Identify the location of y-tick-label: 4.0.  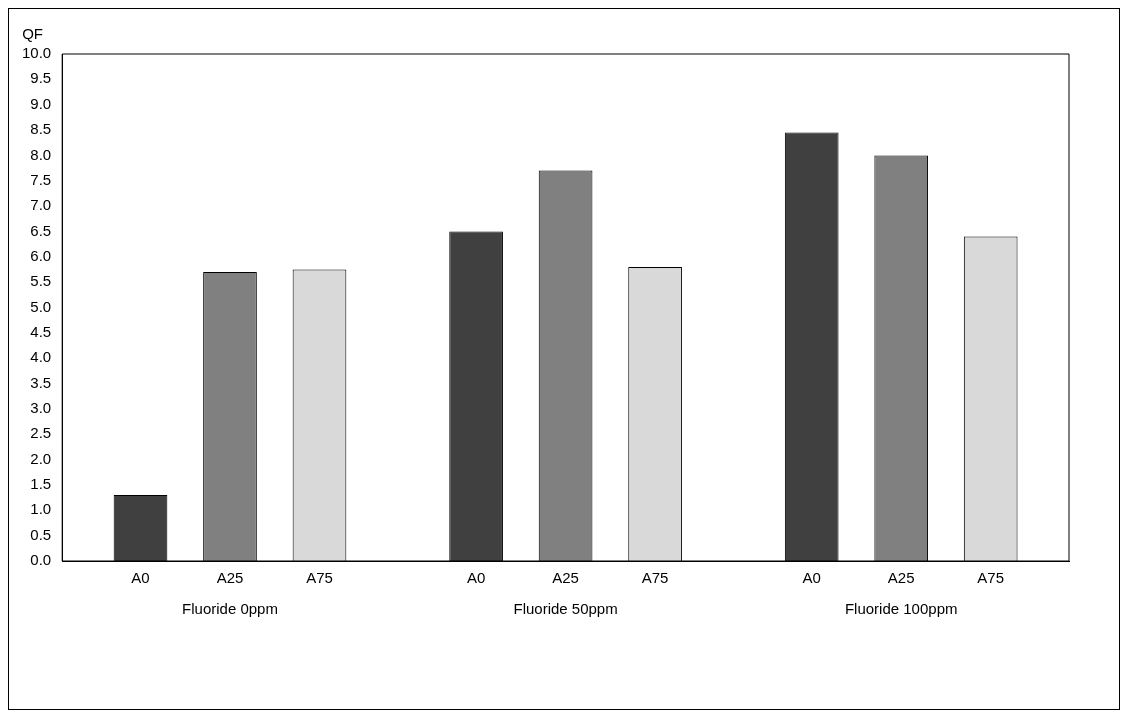
(41, 357).